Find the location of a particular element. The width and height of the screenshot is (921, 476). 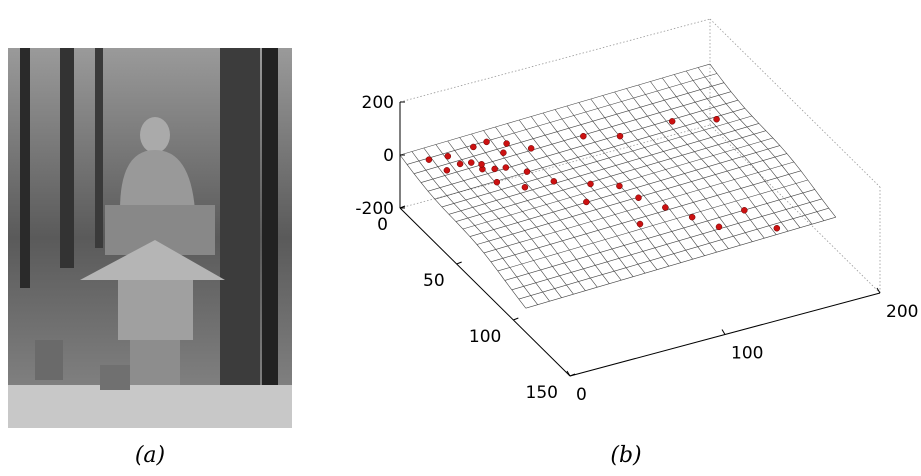

x-tick-label: 0 is located at coordinates (382, 225).